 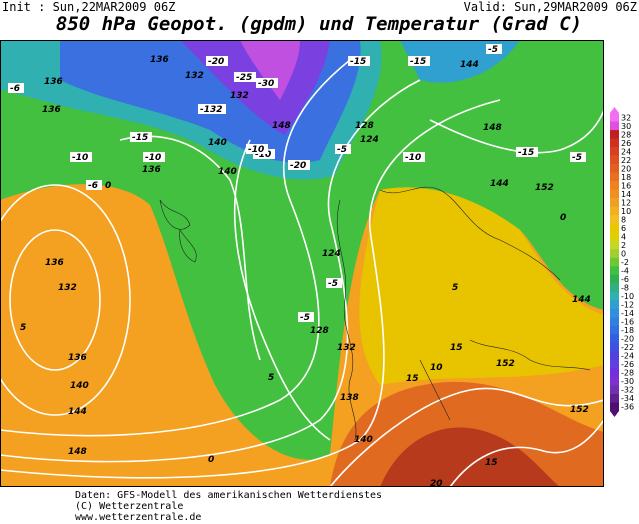 What do you see at coordinates (627, 381) in the screenshot?
I see `colorbar-label: -30` at bounding box center [627, 381].